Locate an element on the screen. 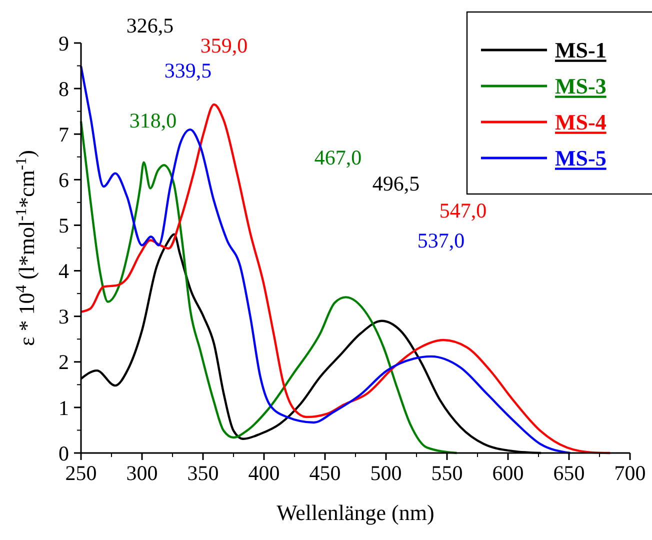 This screenshot has height=540, width=652. x-tick-label: 450 is located at coordinates (325, 473).